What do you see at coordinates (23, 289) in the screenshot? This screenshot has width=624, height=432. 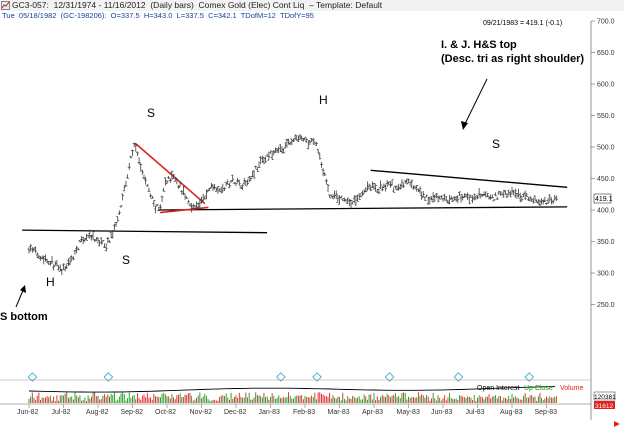 I see `s-bottom-arrowhead` at bounding box center [23, 289].